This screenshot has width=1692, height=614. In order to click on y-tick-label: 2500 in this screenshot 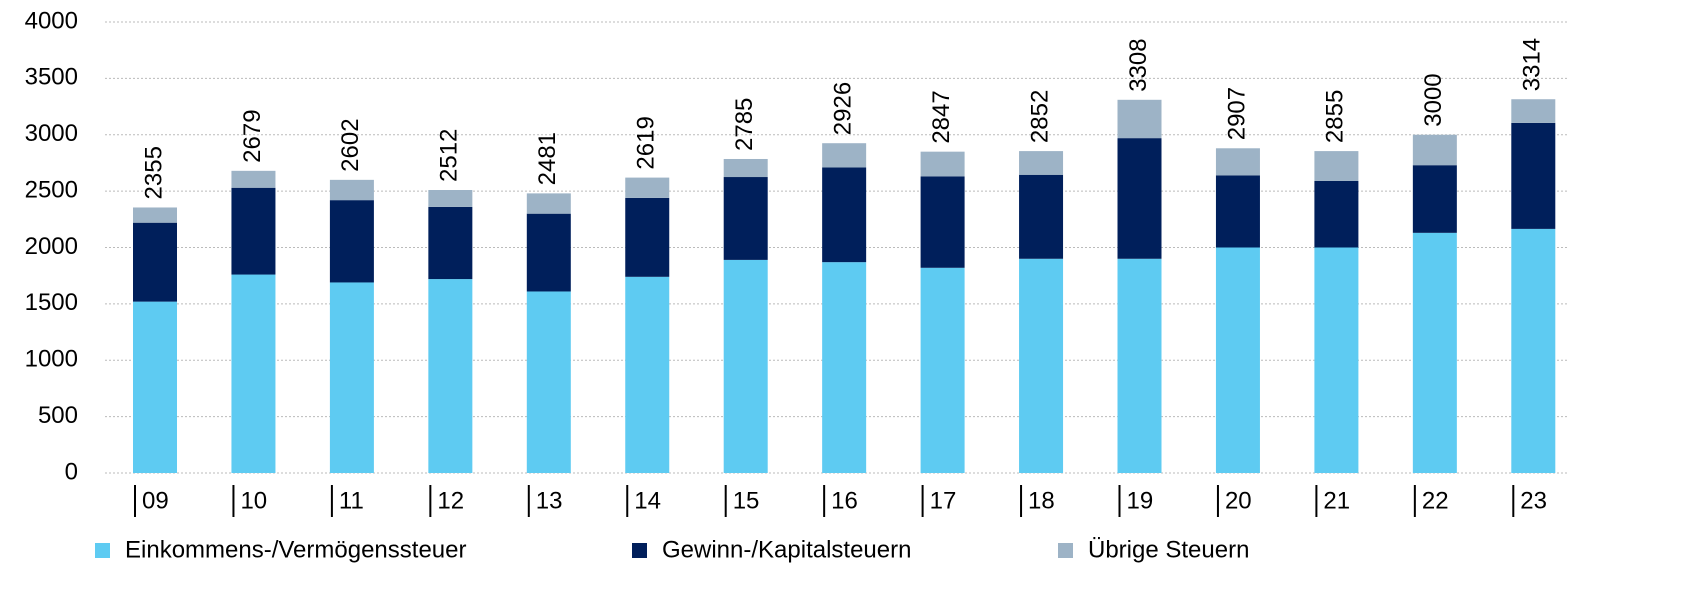, I will do `click(51, 189)`.